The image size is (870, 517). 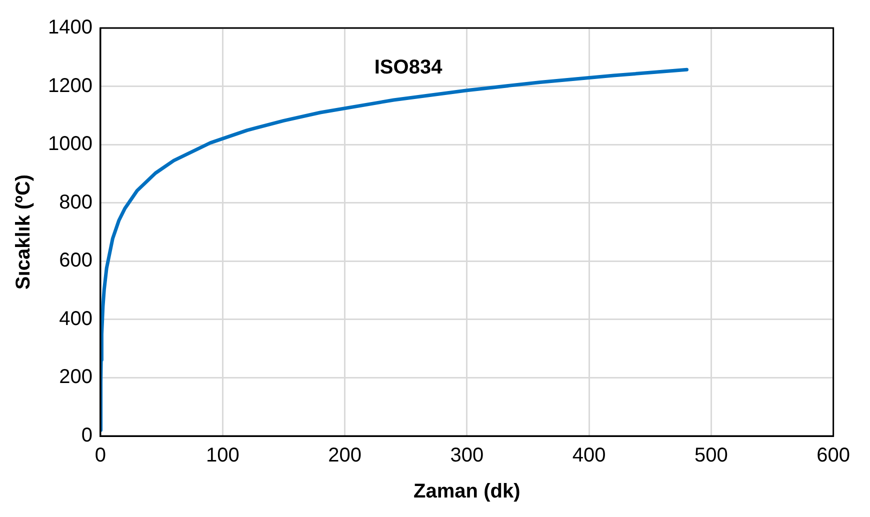 What do you see at coordinates (100, 455) in the screenshot?
I see `x-tick-label: 0` at bounding box center [100, 455].